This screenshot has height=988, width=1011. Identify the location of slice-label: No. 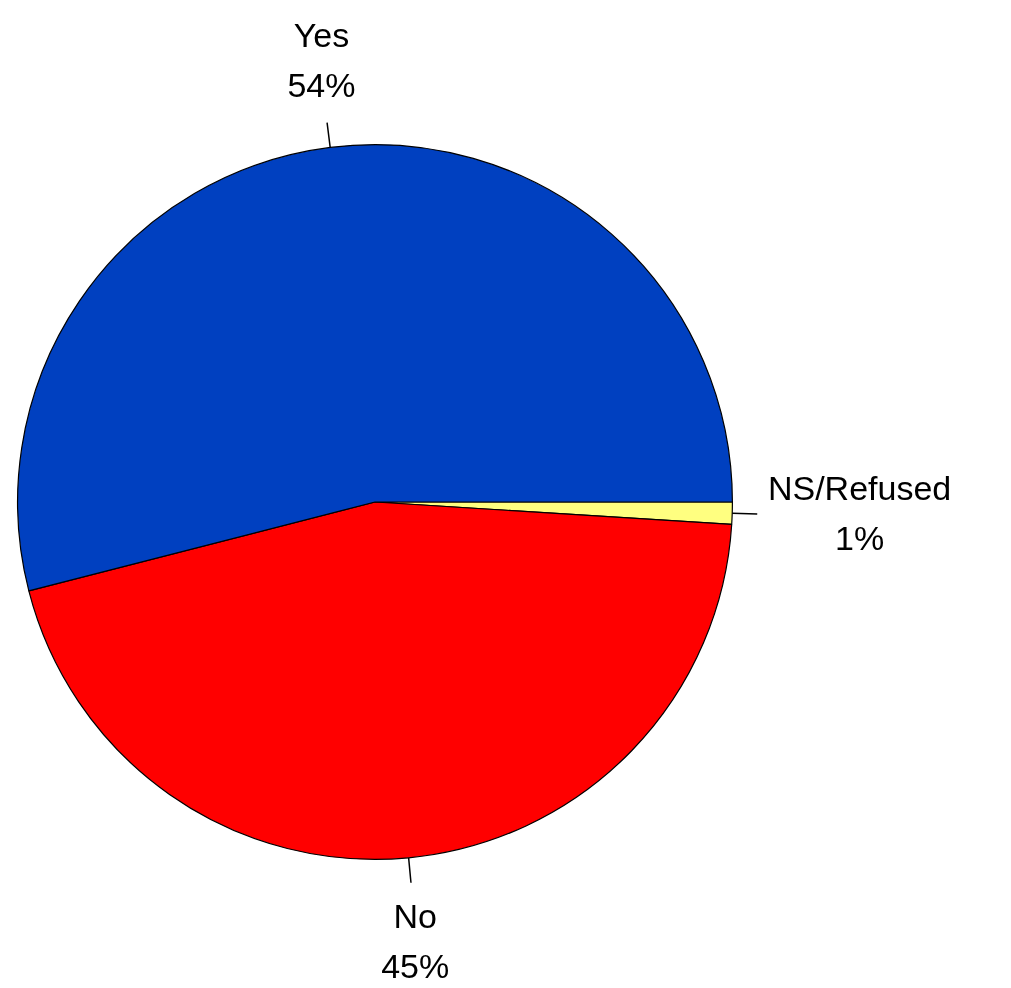
(415, 915).